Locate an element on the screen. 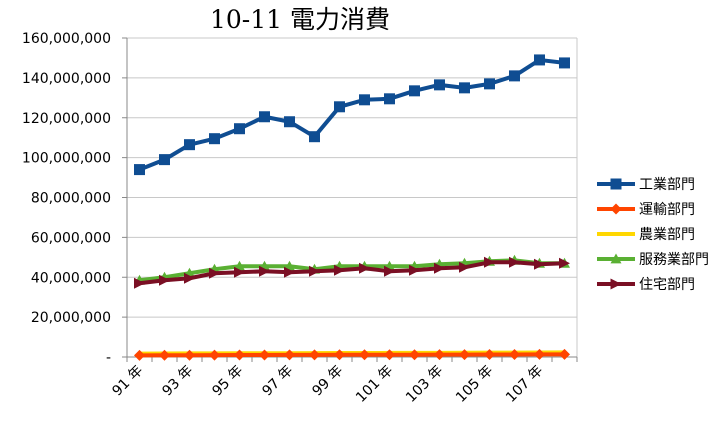 This screenshot has width=728, height=431. legend-item: 運輸部門 is located at coordinates (646, 210).